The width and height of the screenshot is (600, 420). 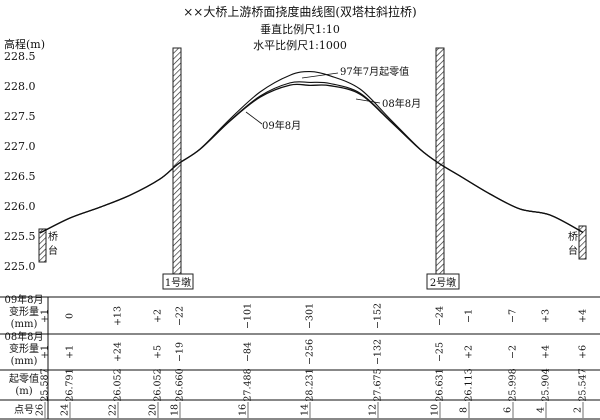 What do you see at coordinates (20, 266) in the screenshot?
I see `y-tick-label: 225.0` at bounding box center [20, 266].